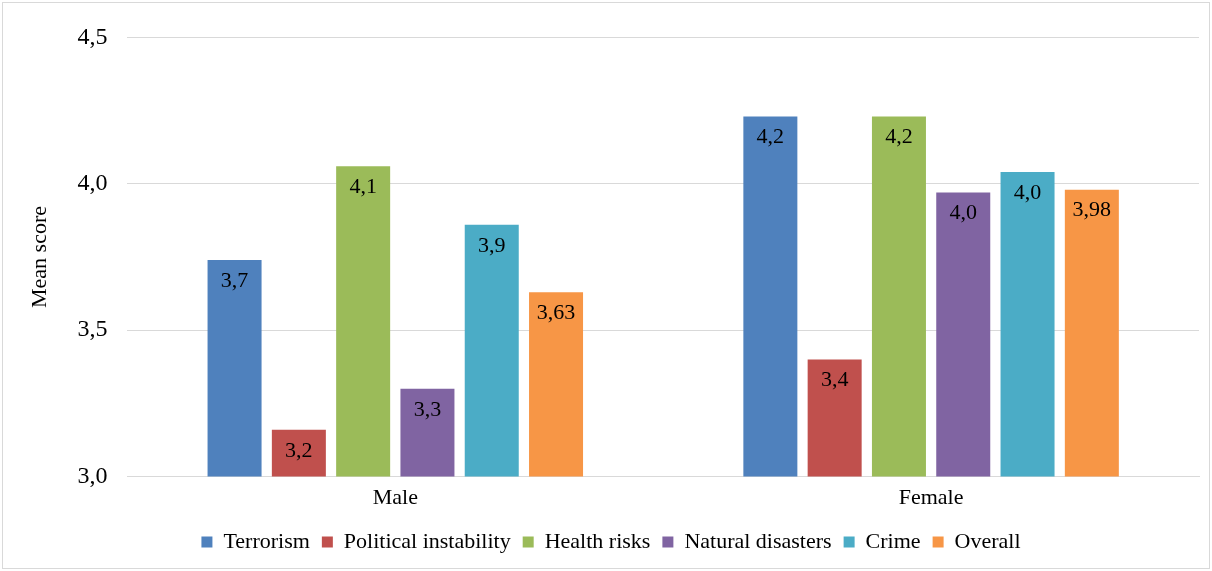 This screenshot has width=1212, height=571. I want to click on legend-label: Crime, so click(893, 540).